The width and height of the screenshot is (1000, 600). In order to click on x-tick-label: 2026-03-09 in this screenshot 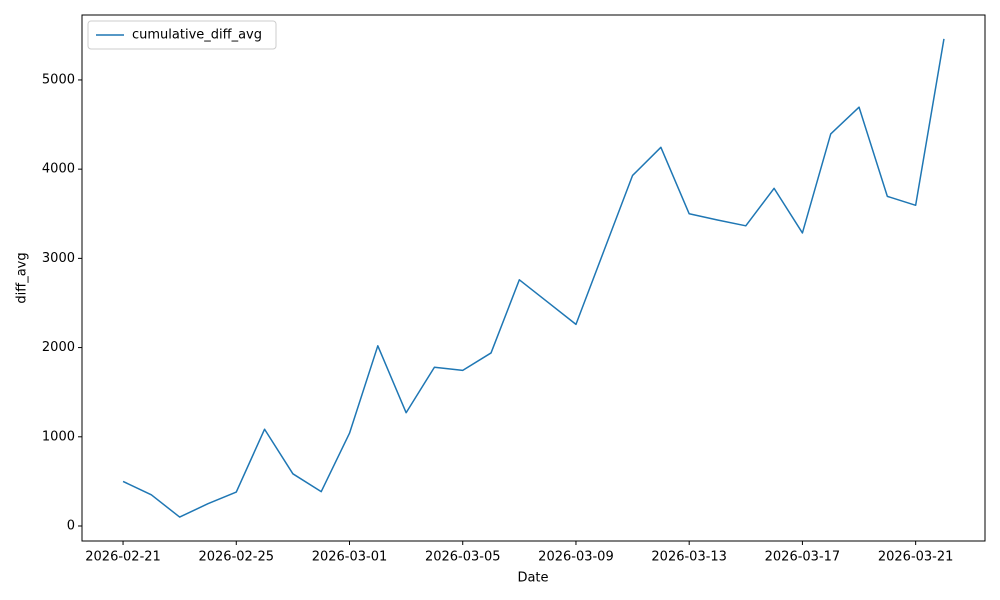, I will do `click(576, 557)`.